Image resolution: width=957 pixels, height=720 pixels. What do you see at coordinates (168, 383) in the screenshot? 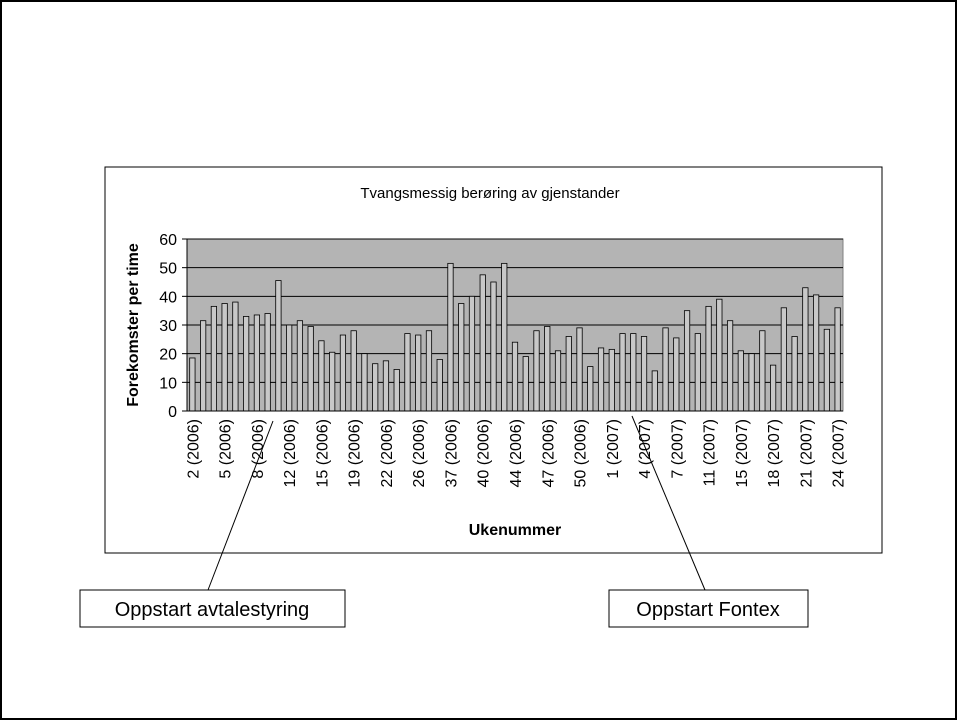
I see `y-tick-label: 10` at bounding box center [168, 383].